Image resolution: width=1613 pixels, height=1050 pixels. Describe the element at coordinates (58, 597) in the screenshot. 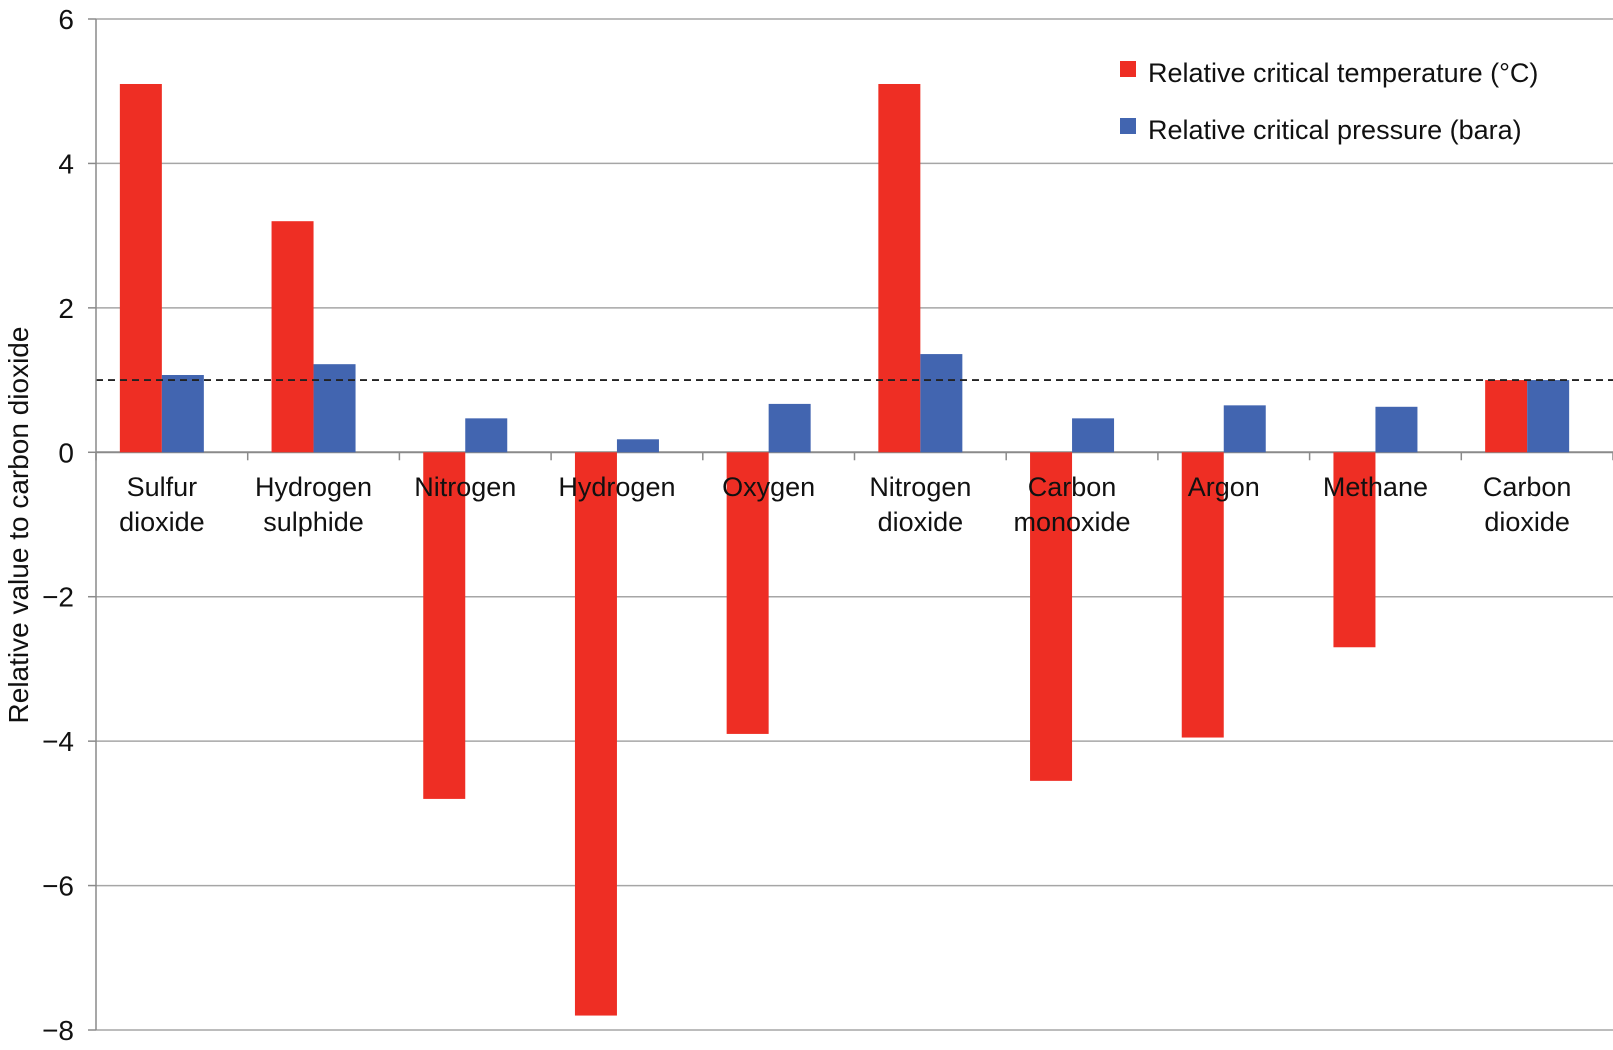

I see `y-tick-label: −2` at that location.